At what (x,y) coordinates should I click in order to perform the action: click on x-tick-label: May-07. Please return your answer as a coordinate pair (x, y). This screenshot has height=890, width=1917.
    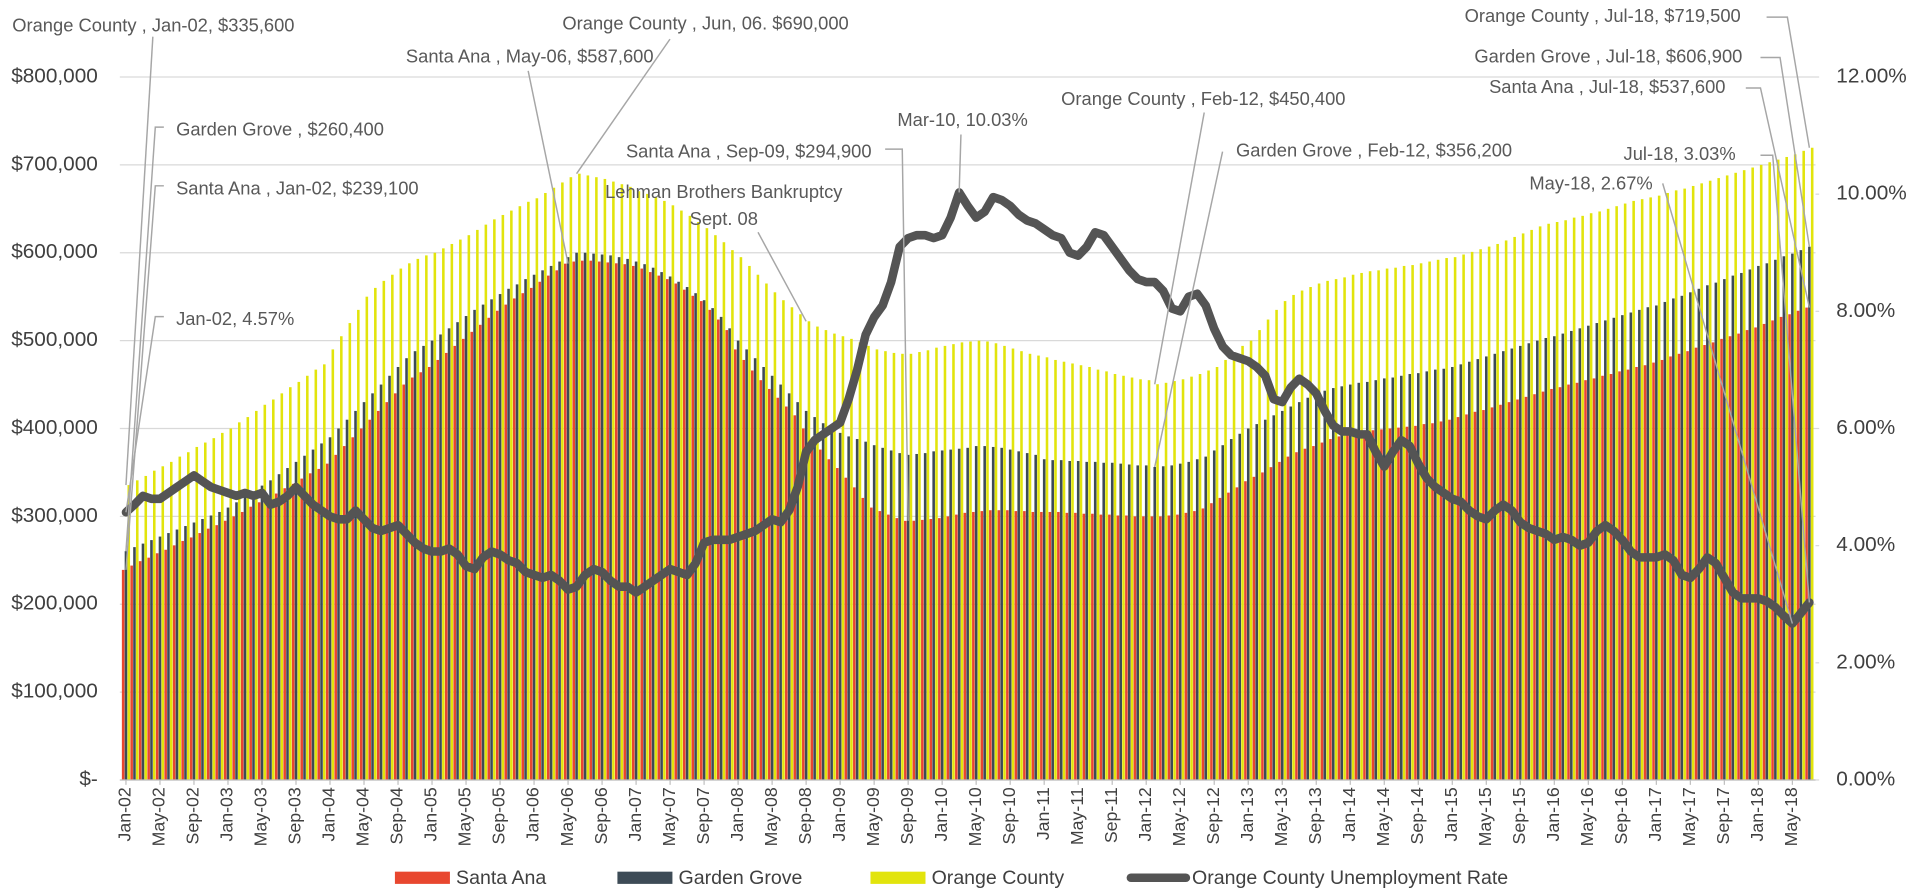
    Looking at the image, I should click on (669, 816).